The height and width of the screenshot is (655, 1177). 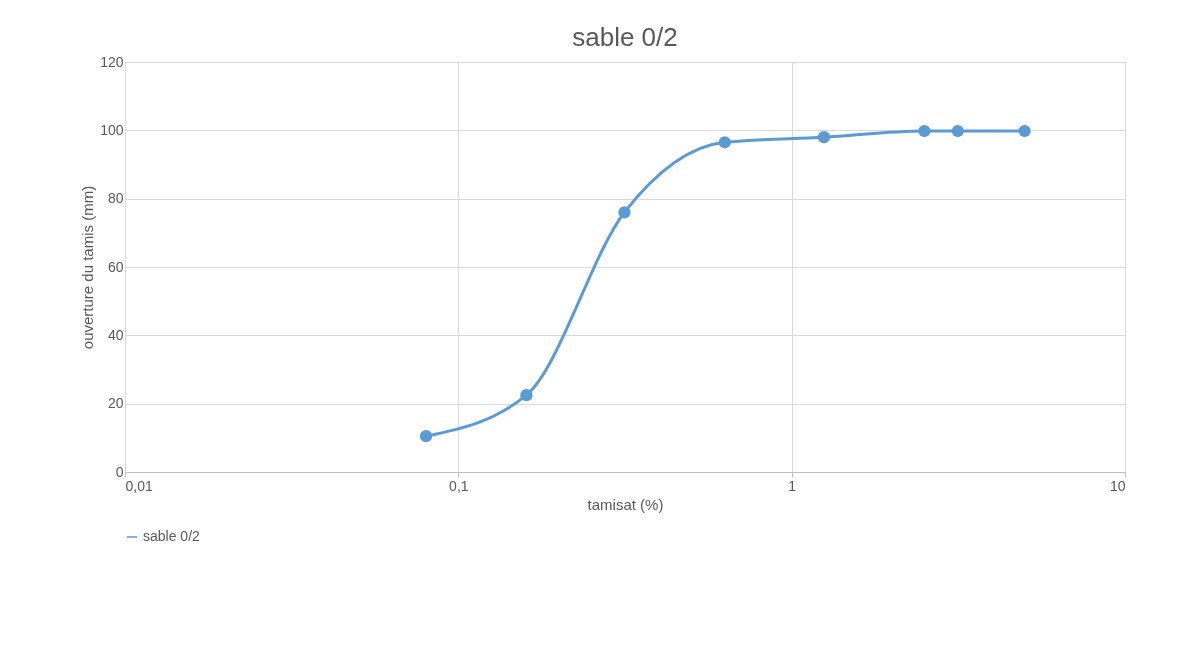 I want to click on x-axis-title: tamisat (%), so click(x=625, y=504).